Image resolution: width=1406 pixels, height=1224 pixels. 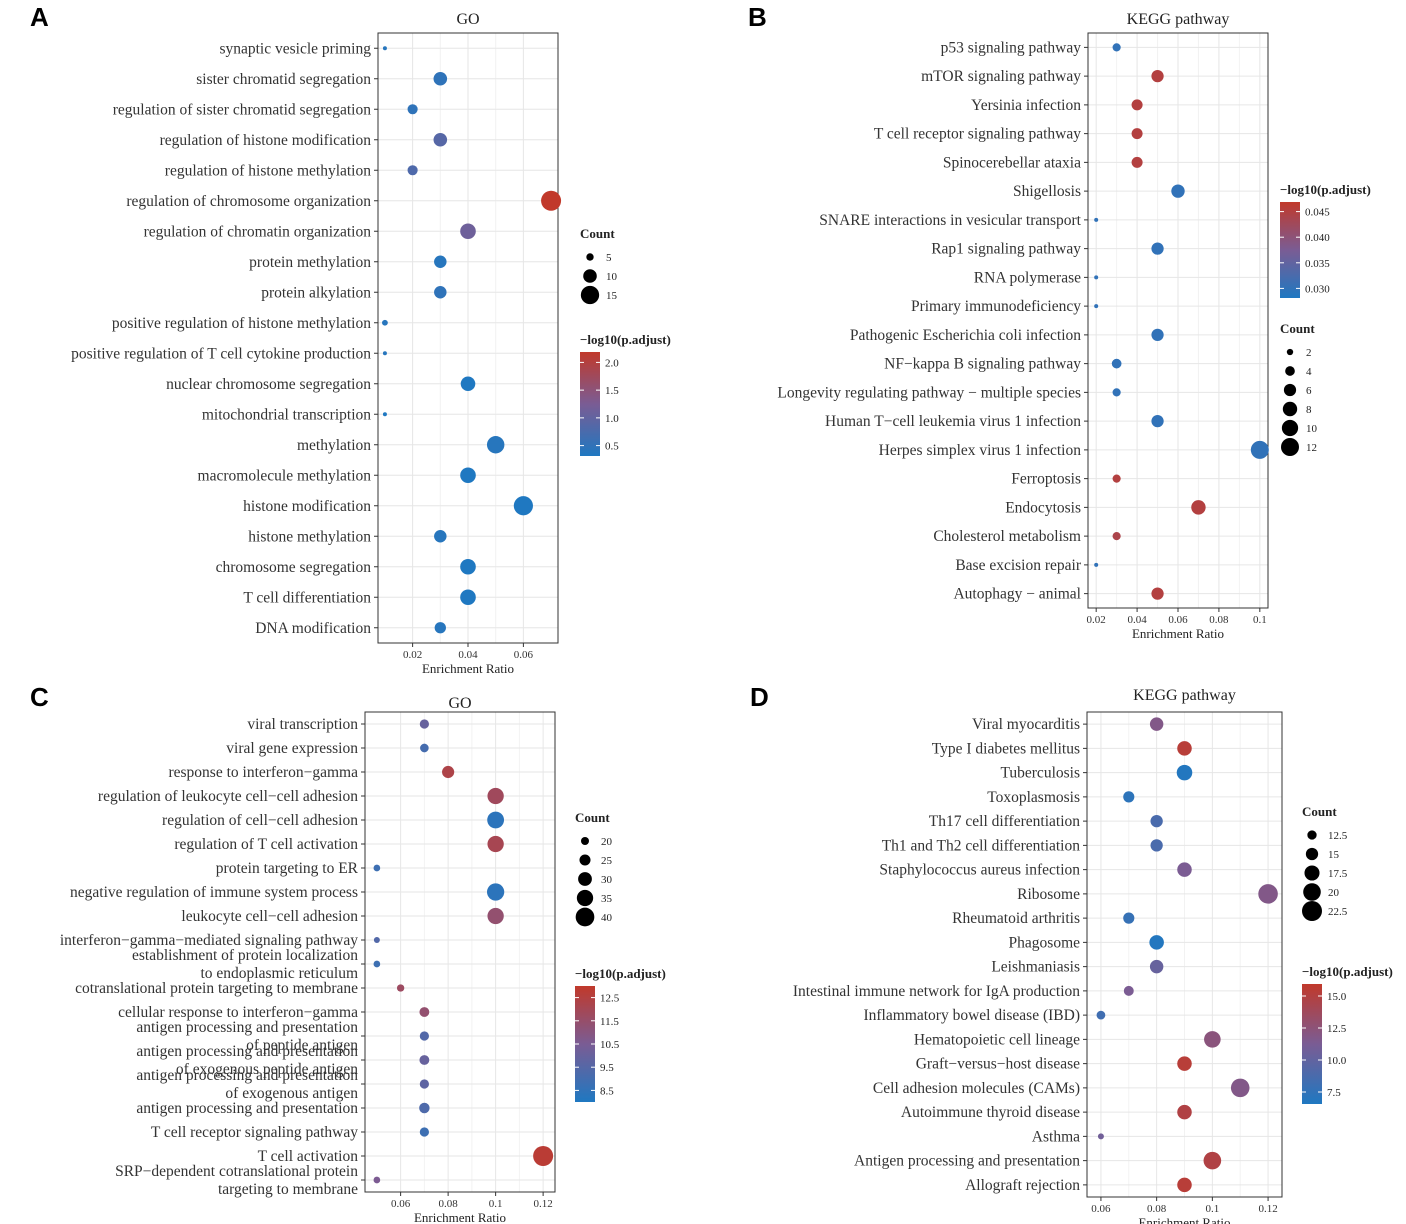 What do you see at coordinates (310, 262) in the screenshot?
I see `category-label: protein methylation` at bounding box center [310, 262].